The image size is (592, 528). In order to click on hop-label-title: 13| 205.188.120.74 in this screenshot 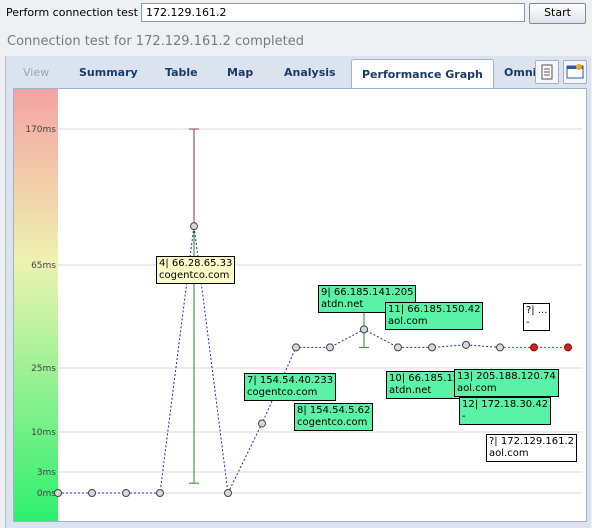, I will do `click(506, 377)`.